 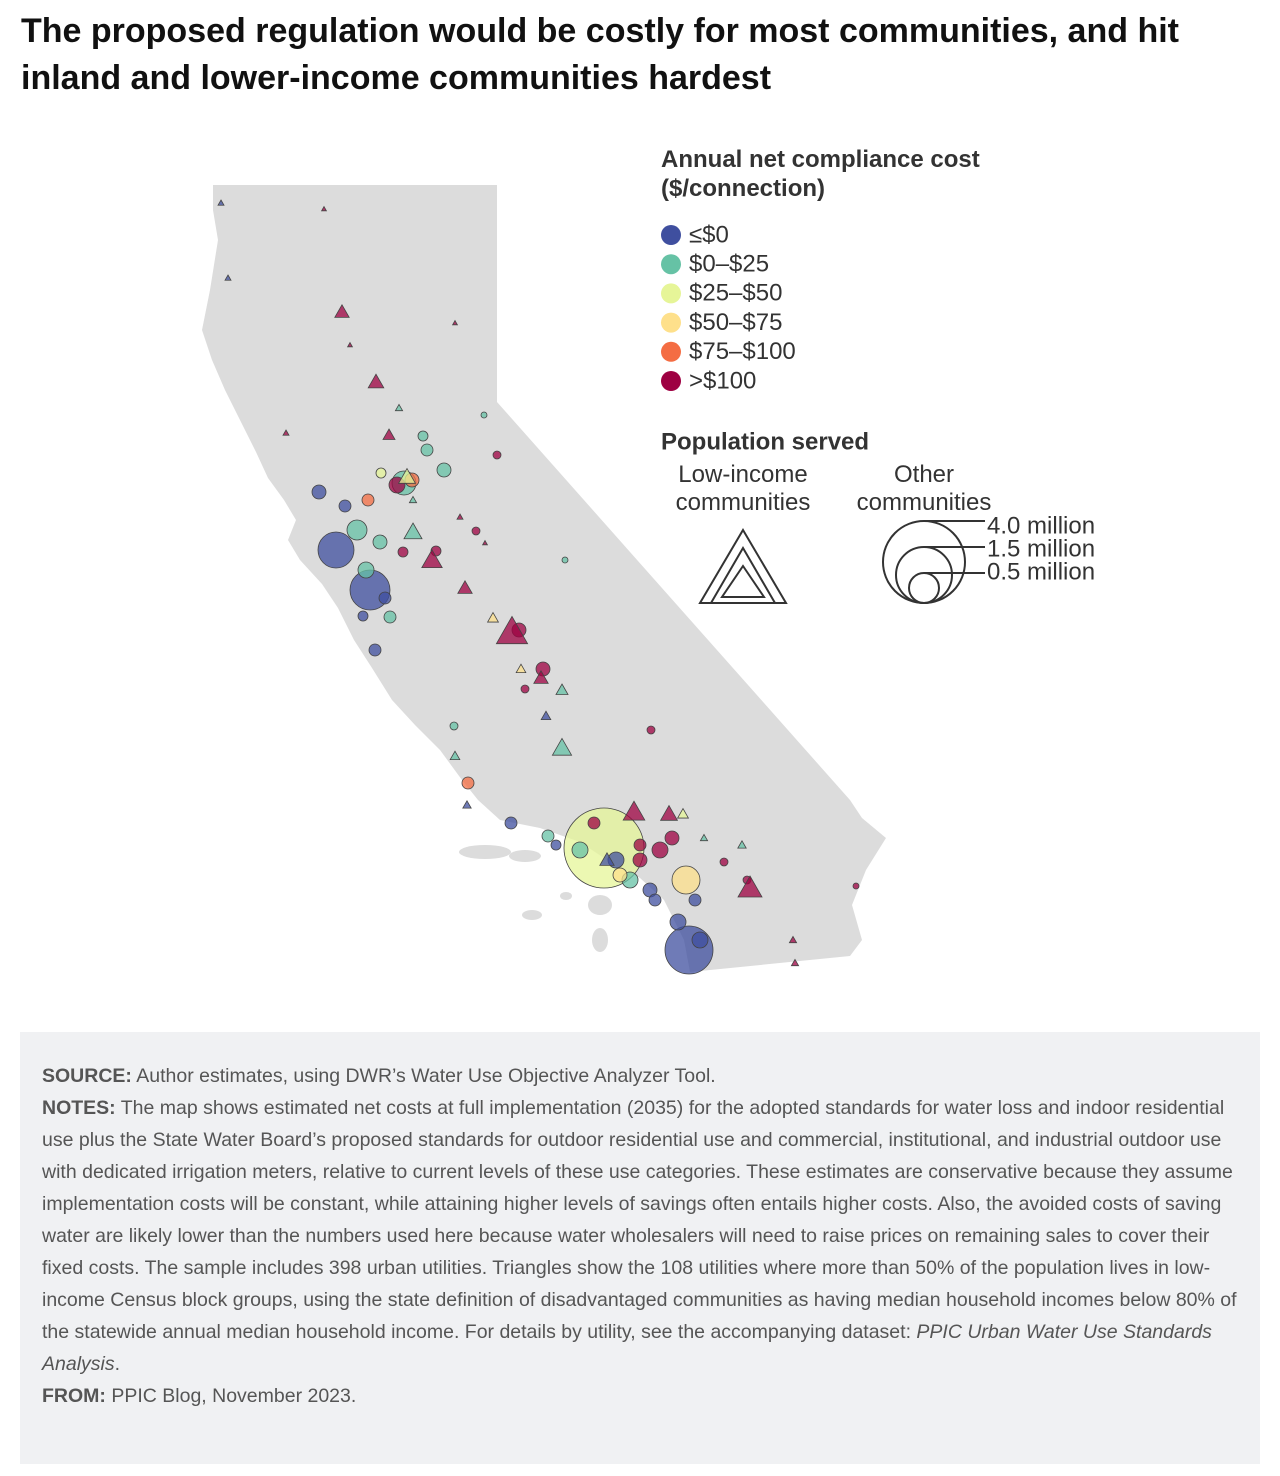 What do you see at coordinates (742, 351) in the screenshot?
I see `legend-label: $75–$100` at bounding box center [742, 351].